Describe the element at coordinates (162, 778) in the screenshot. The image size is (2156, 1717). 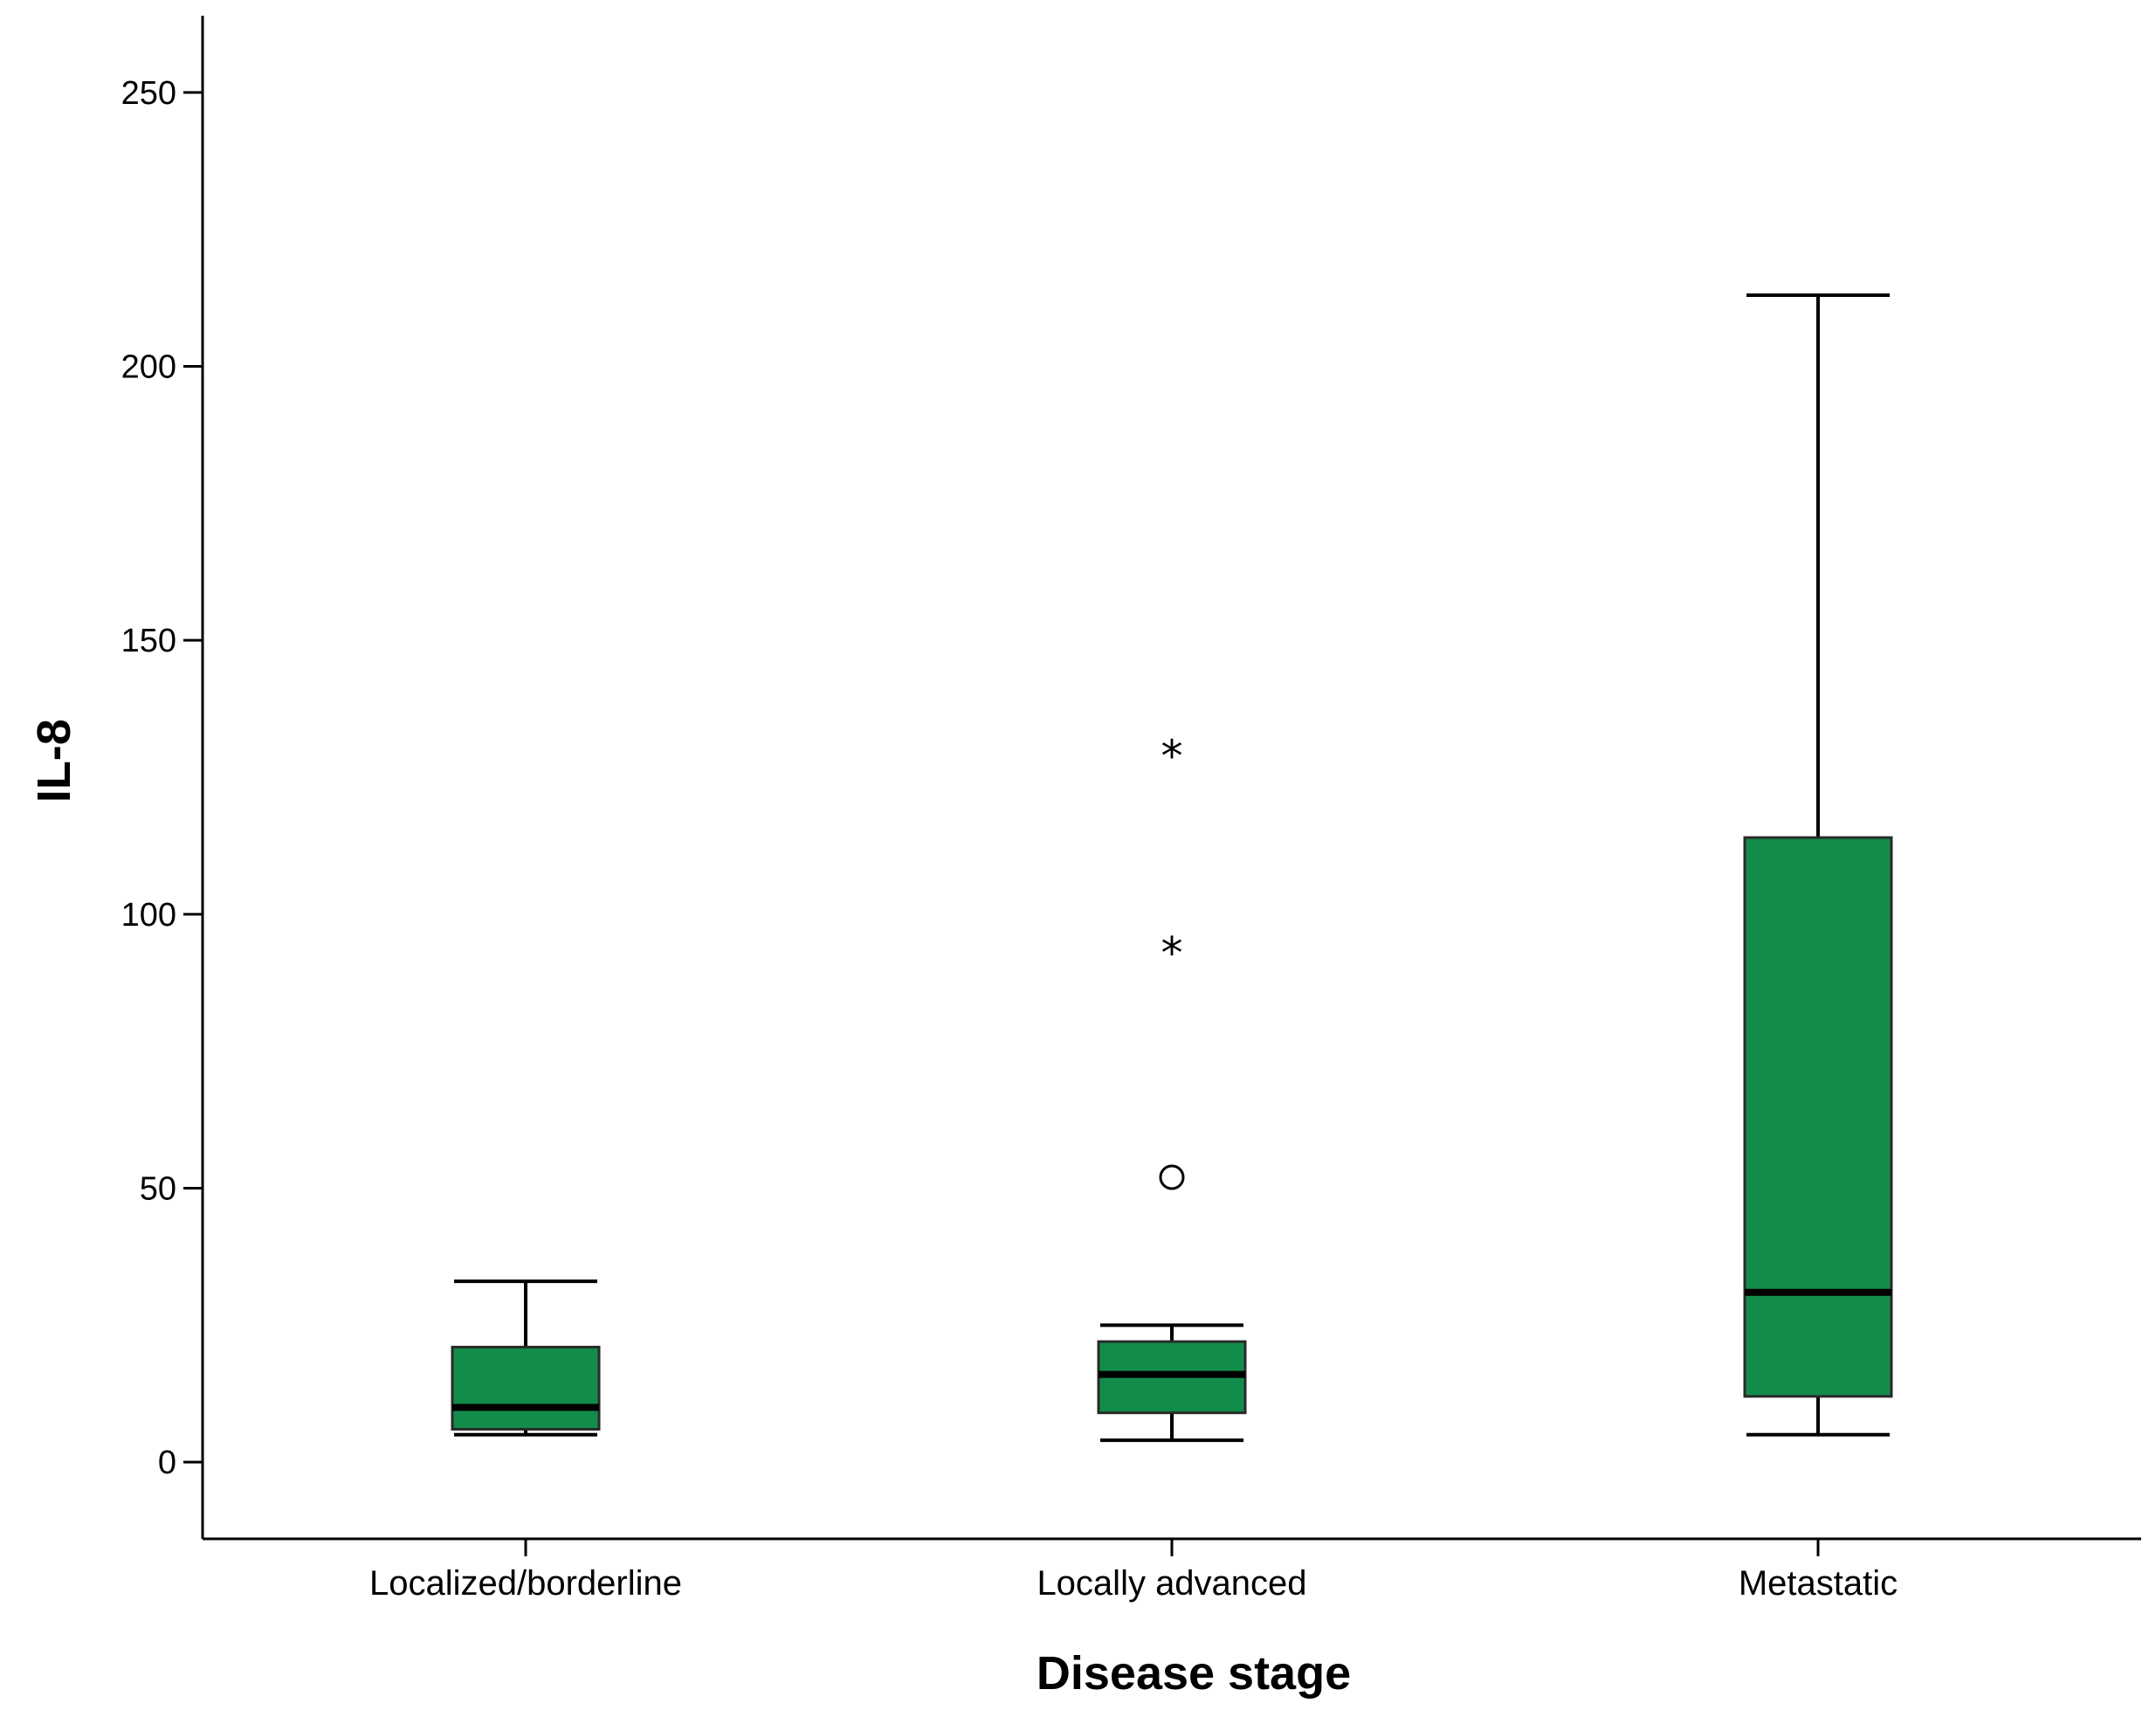
I see `y-axis-ticks: 0 50 100 150 200 250` at that location.